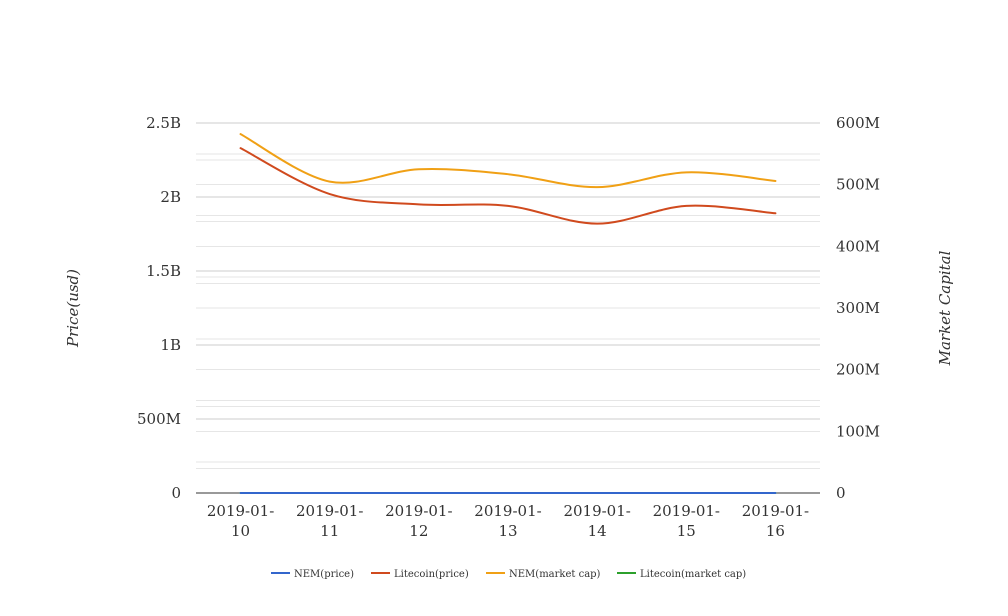 This screenshot has height=616, width=1008. Describe the element at coordinates (163, 123) in the screenshot. I see `left-tick-label: 2.5B` at that location.